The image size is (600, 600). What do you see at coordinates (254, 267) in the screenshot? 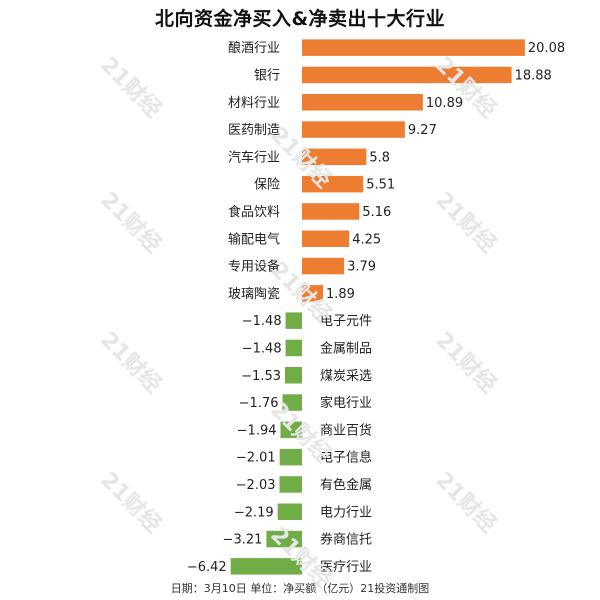
I see `category-label: 专用设备` at bounding box center [254, 267].